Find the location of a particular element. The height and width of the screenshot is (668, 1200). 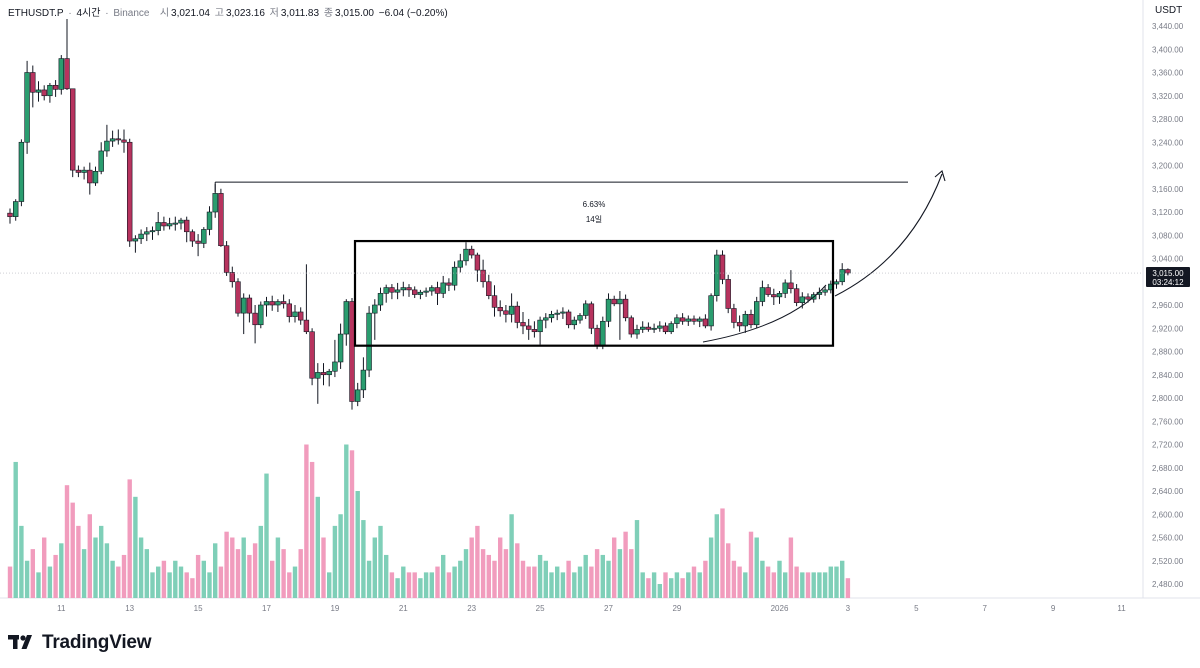

time-tick-label: 29 is located at coordinates (676, 608).